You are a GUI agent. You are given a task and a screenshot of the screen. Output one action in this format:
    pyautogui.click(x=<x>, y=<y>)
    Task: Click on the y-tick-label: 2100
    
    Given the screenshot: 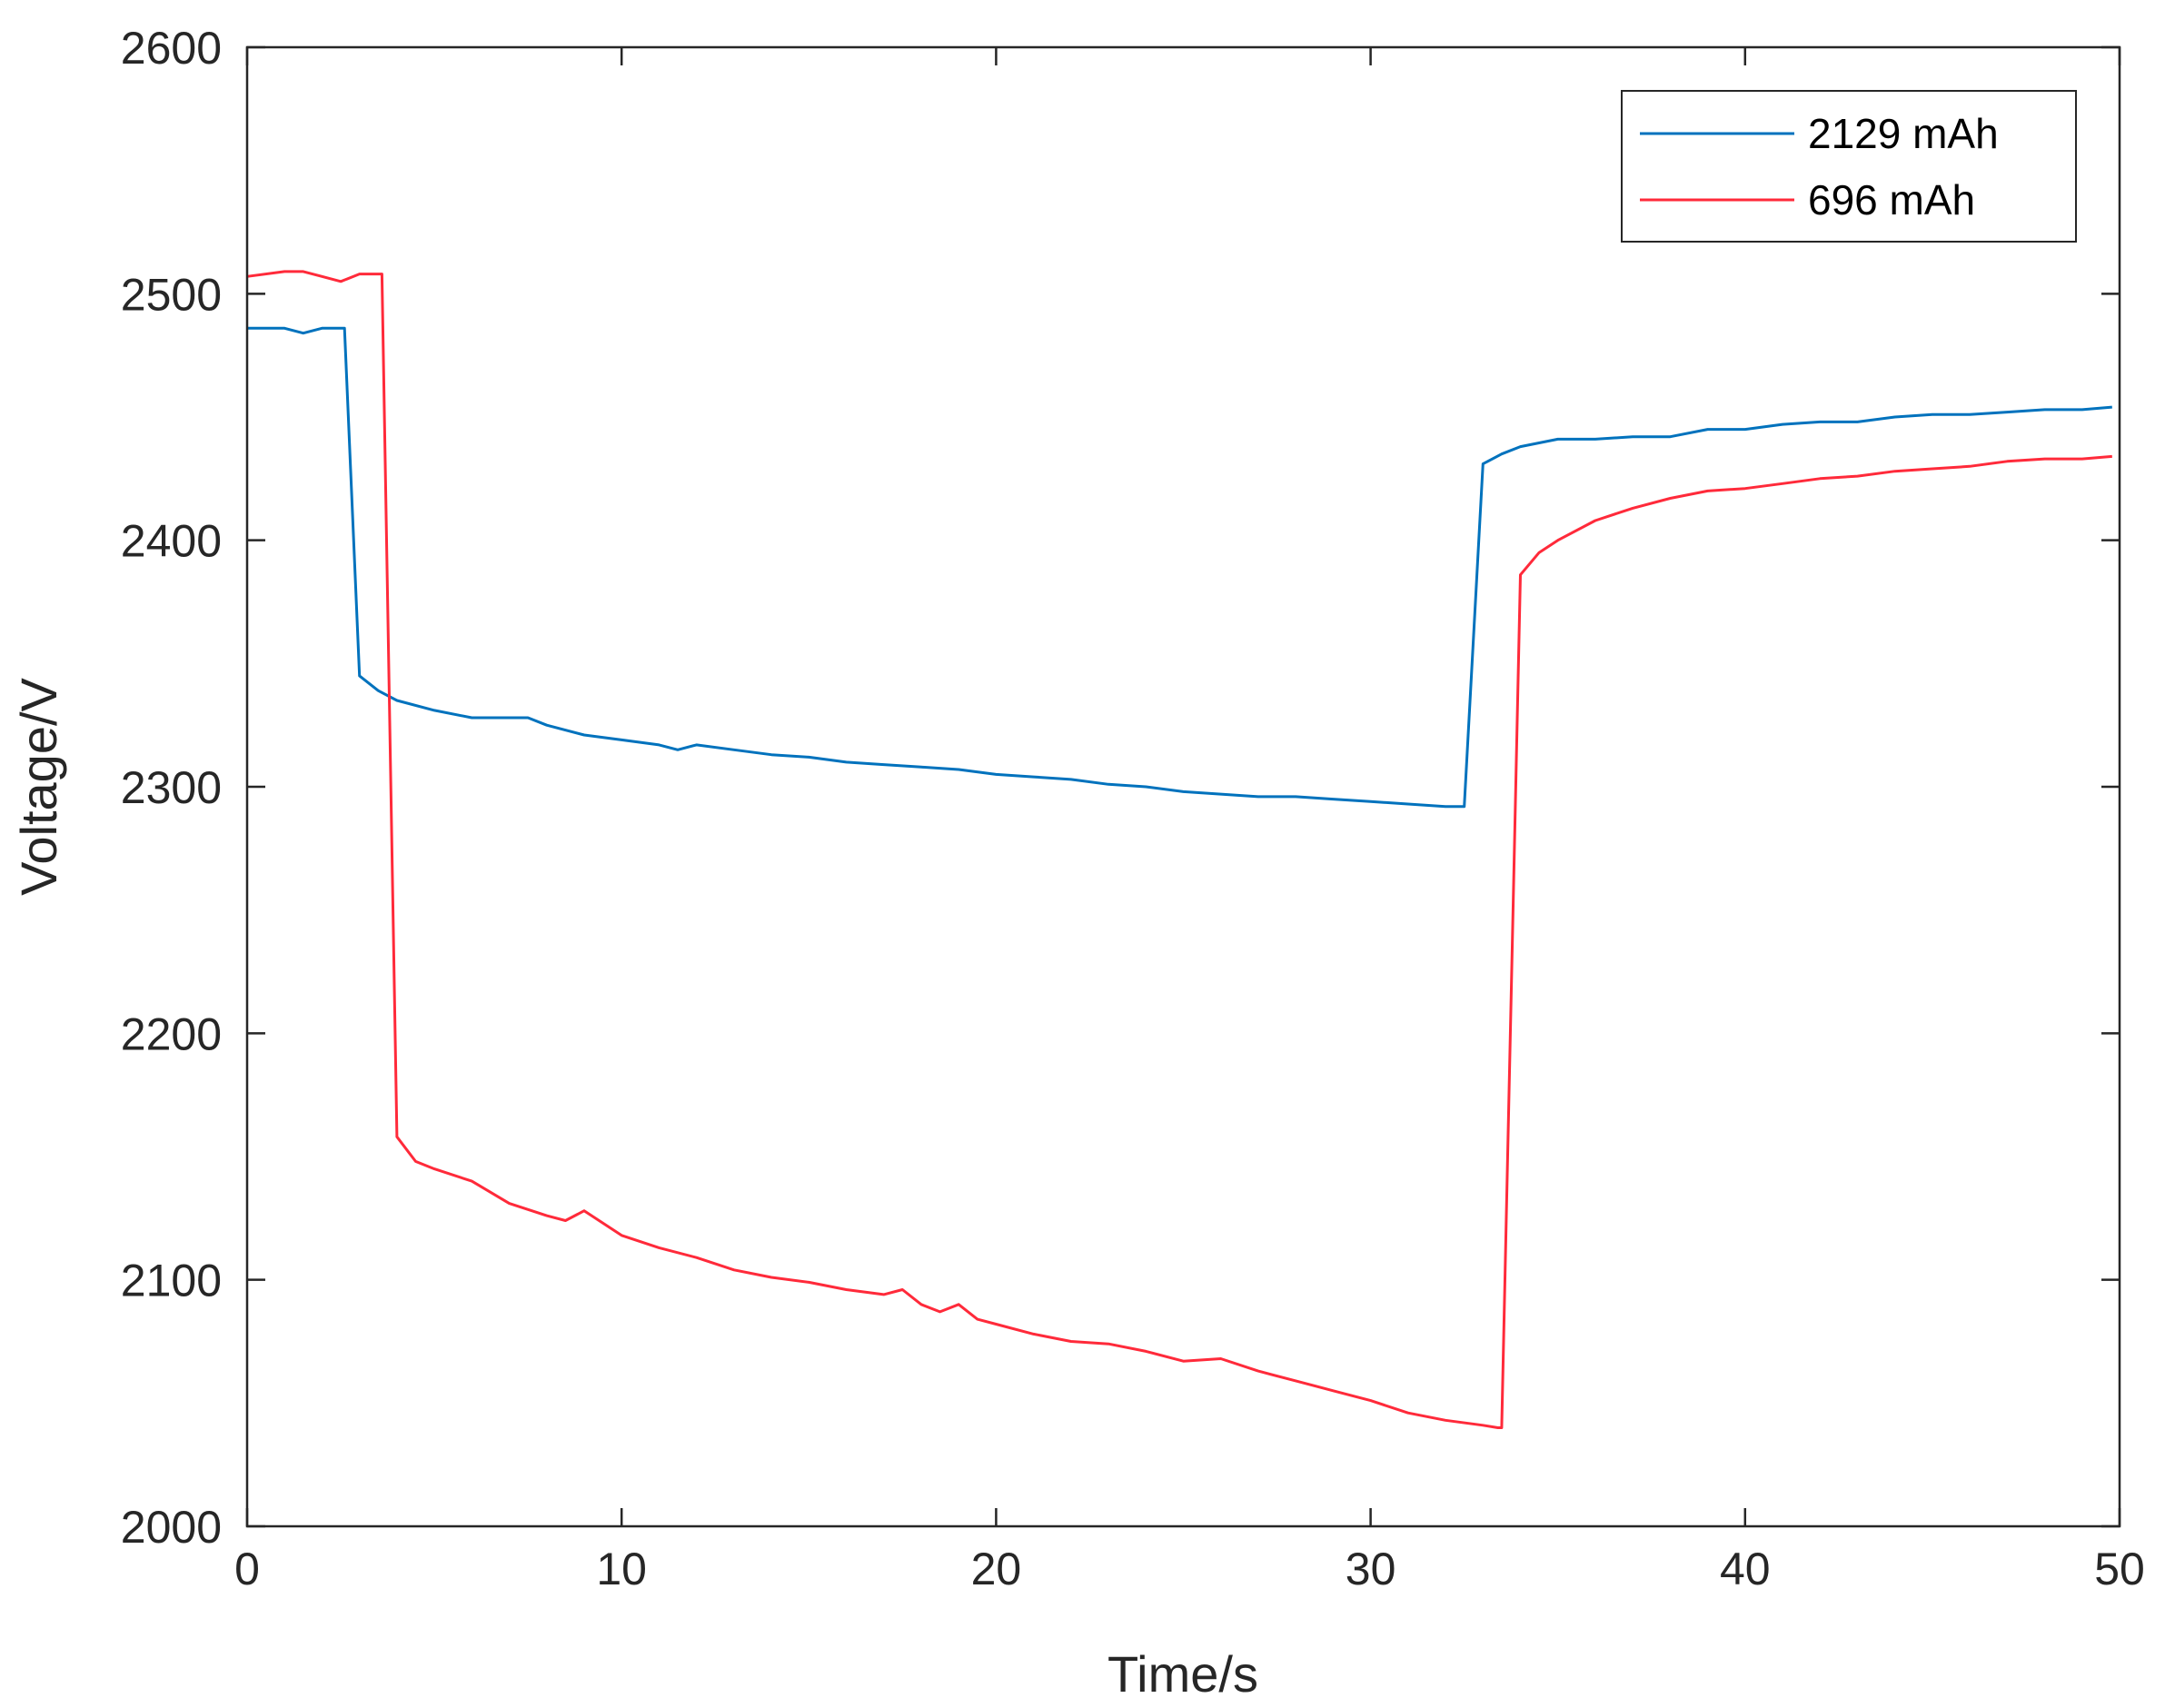 What is the action you would take?
    pyautogui.click(x=171, y=1281)
    